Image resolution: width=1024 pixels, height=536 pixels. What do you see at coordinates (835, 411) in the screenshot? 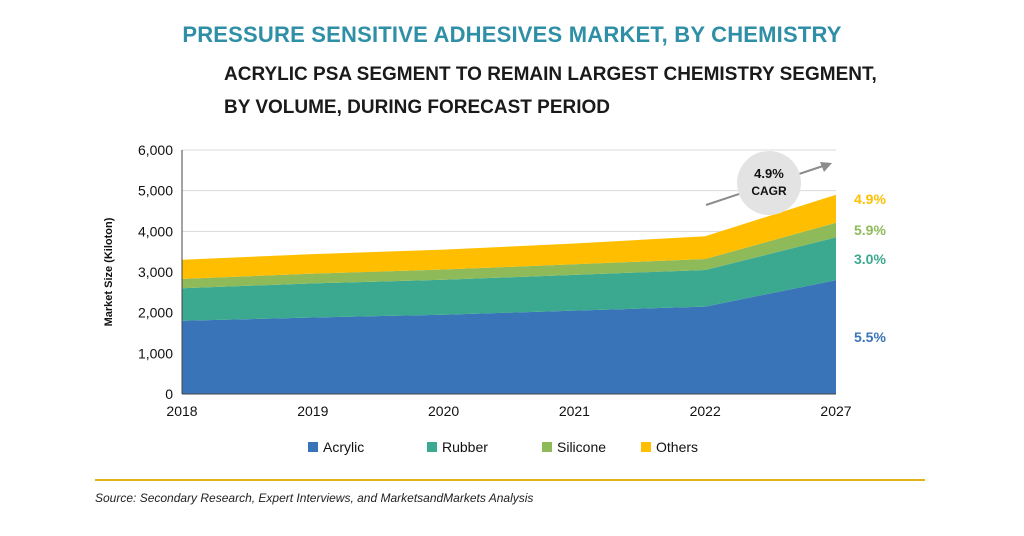
I see `x-tick-label: 2027` at bounding box center [835, 411].